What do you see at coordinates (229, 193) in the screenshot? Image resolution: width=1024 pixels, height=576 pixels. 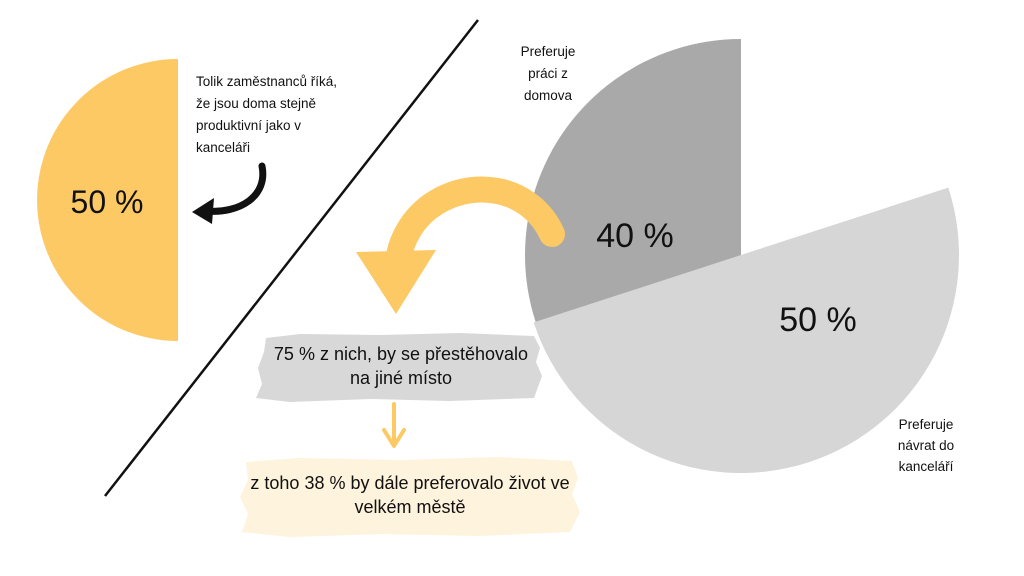 I see `curved-arrow-black` at bounding box center [229, 193].